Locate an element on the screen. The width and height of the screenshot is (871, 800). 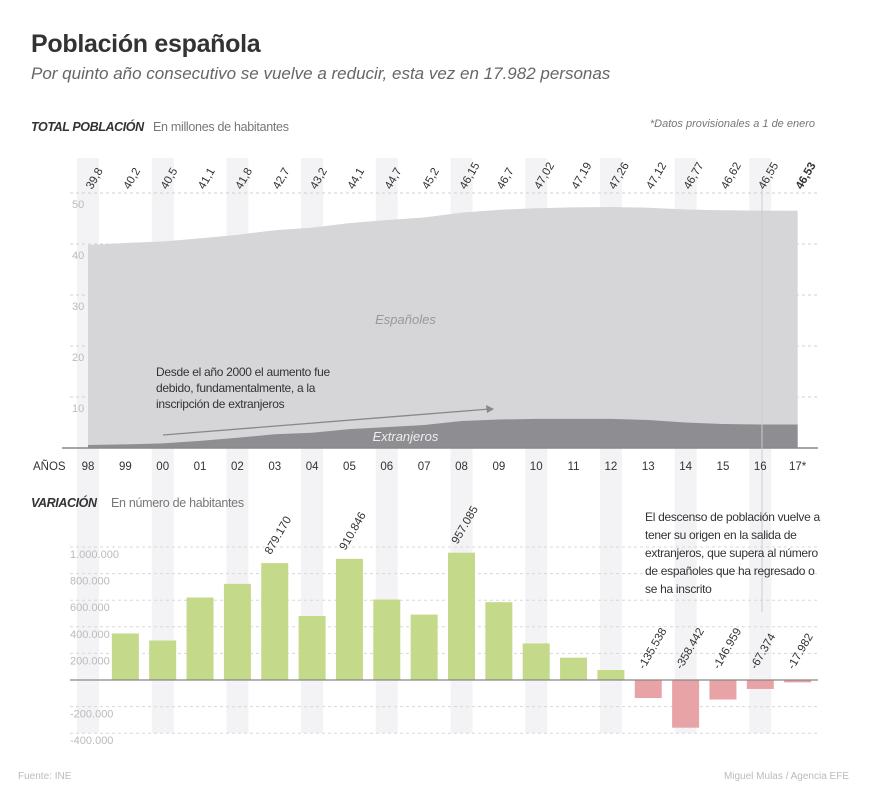
total-value-label: 46,62 is located at coordinates (731, 176).